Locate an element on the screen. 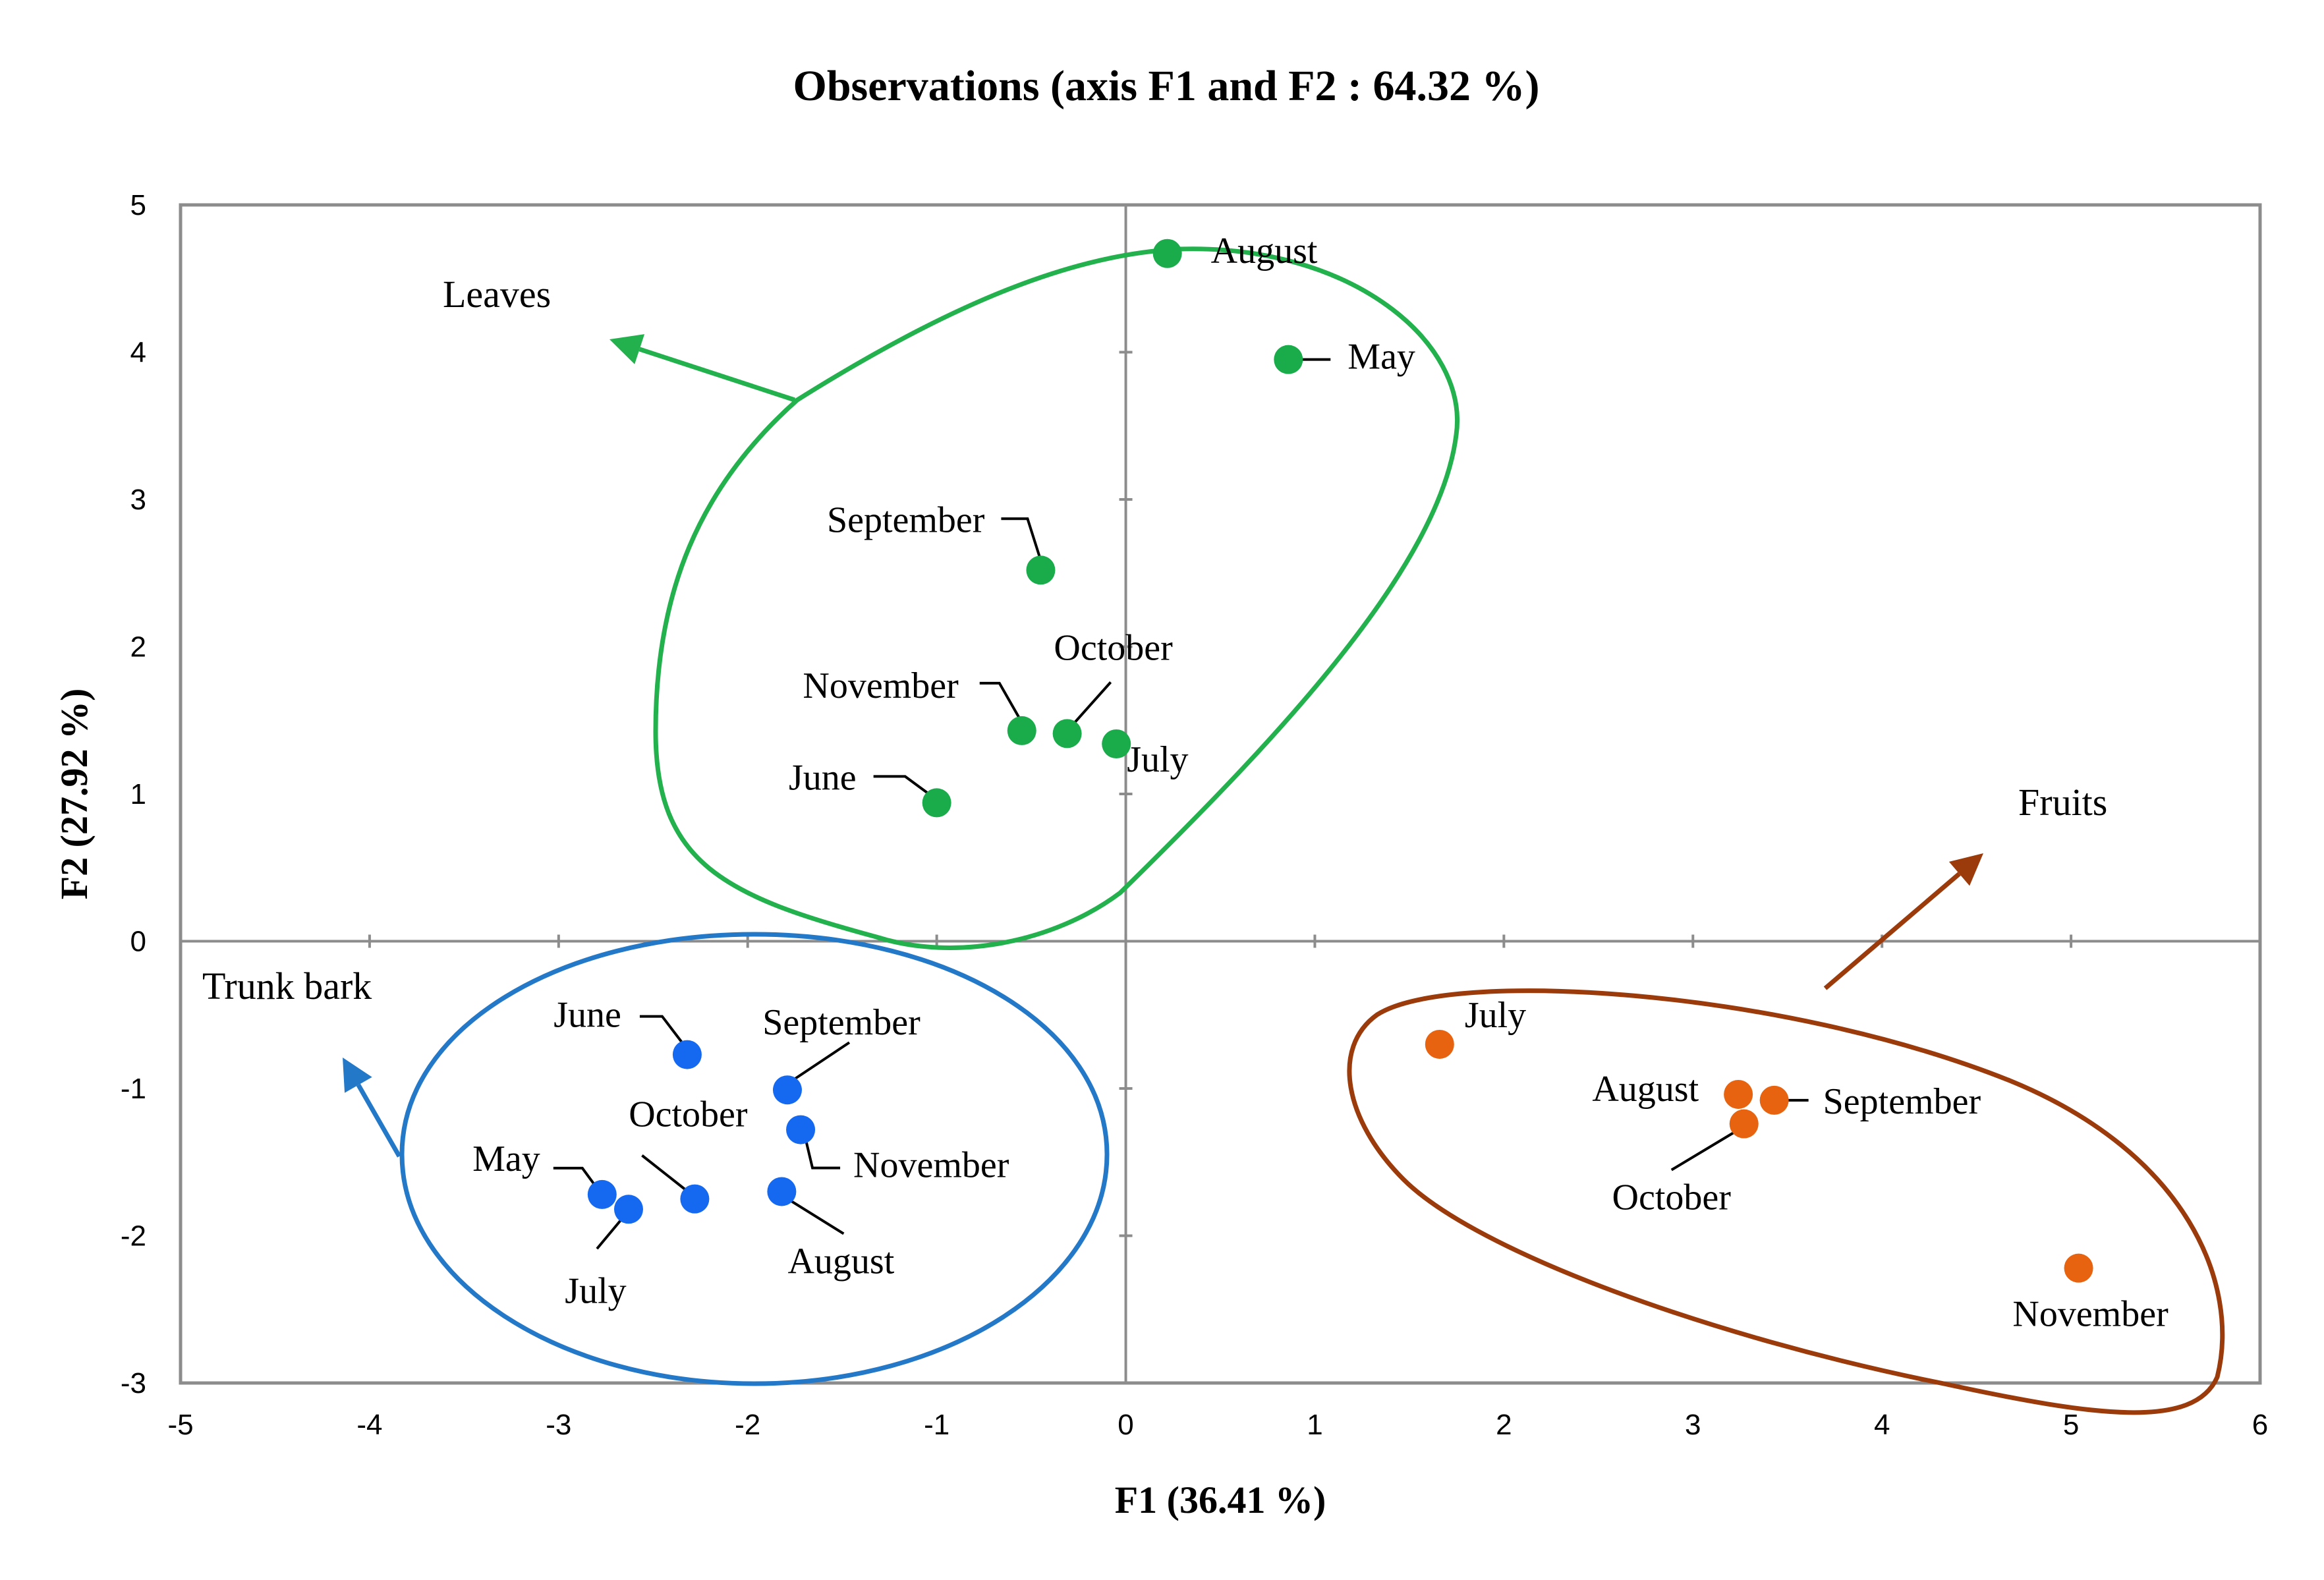 The width and height of the screenshot is (2324, 1580). x-tick-label: -2 is located at coordinates (747, 1425).